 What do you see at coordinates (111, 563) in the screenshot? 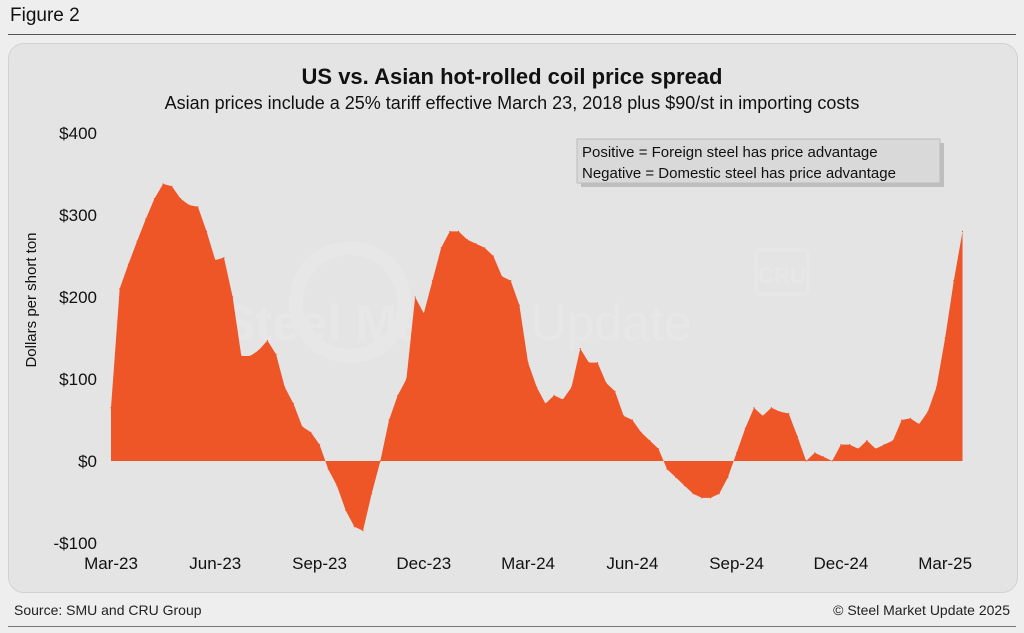
I see `x-tick-label: Mar-23` at bounding box center [111, 563].